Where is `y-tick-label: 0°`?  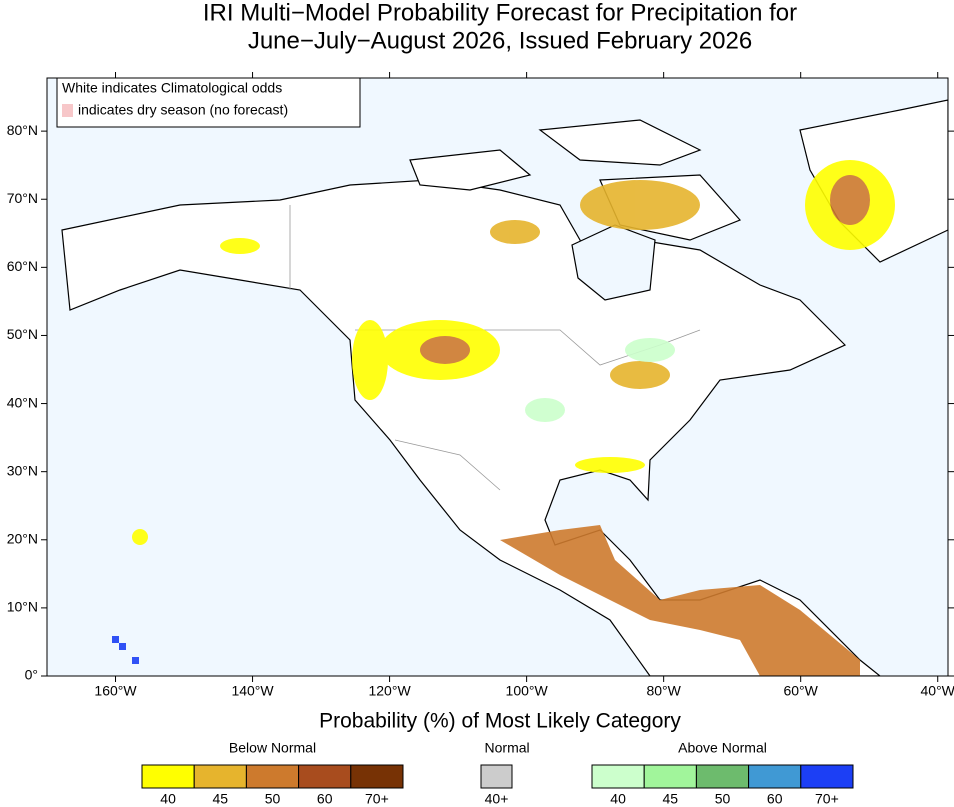 y-tick-label: 0° is located at coordinates (31, 675).